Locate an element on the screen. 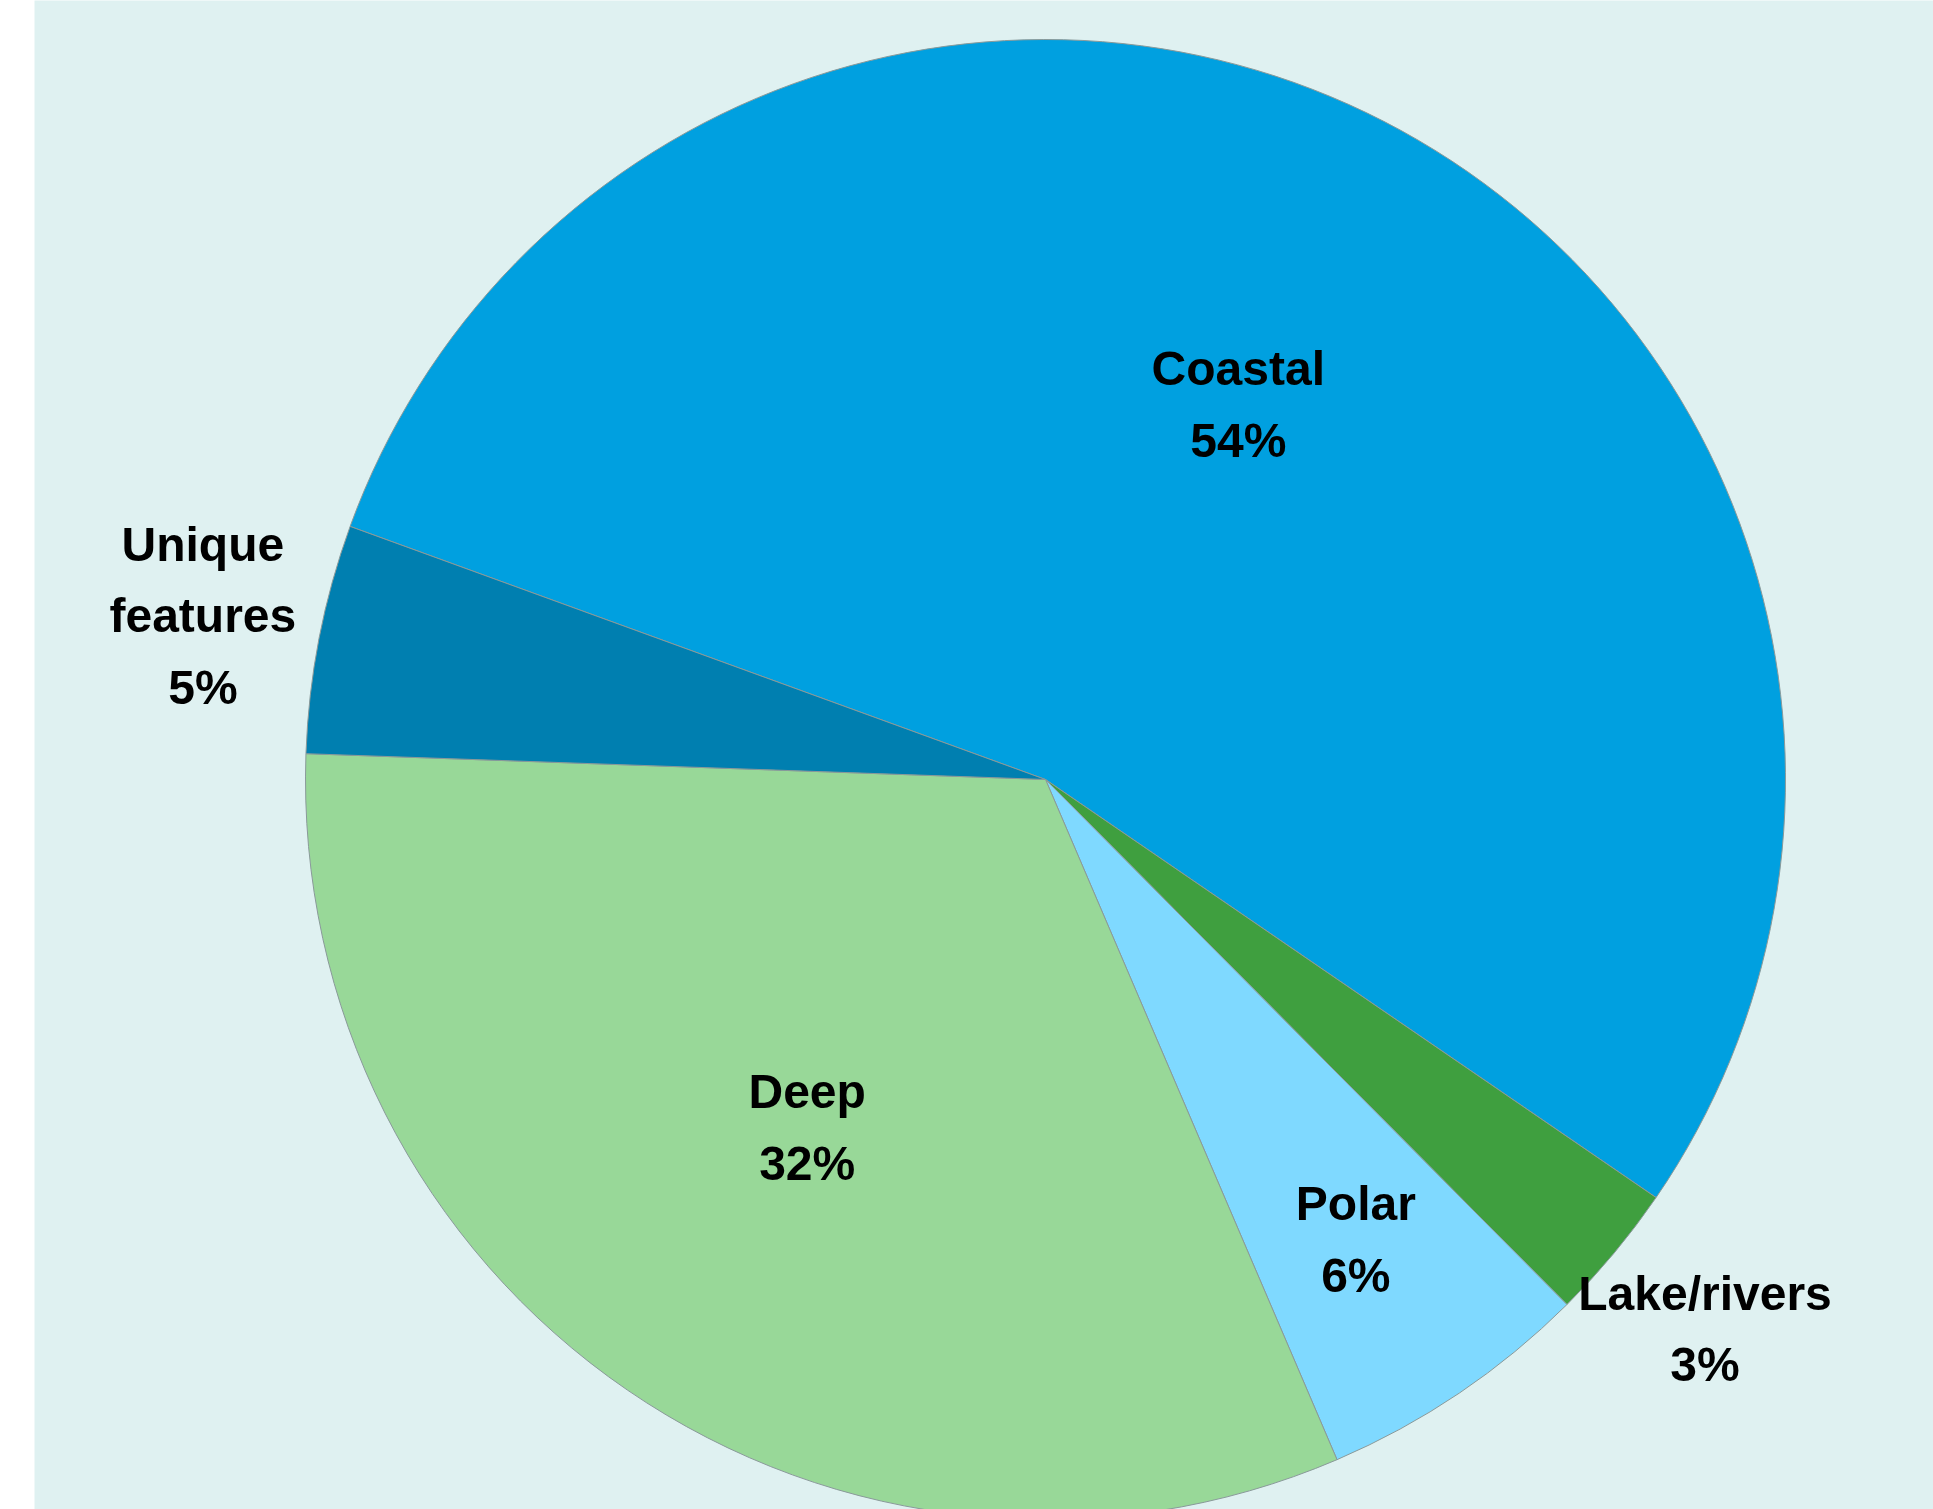 Image resolution: width=1933 pixels, height=1509 pixels. slice-label: Polar is located at coordinates (1355, 1204).